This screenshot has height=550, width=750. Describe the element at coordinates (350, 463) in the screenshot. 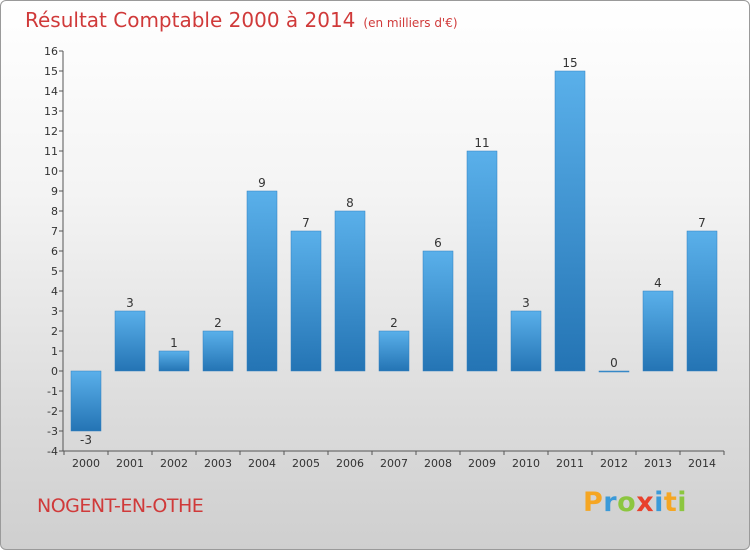

I see `x-tick-label-2006: 2006` at that location.